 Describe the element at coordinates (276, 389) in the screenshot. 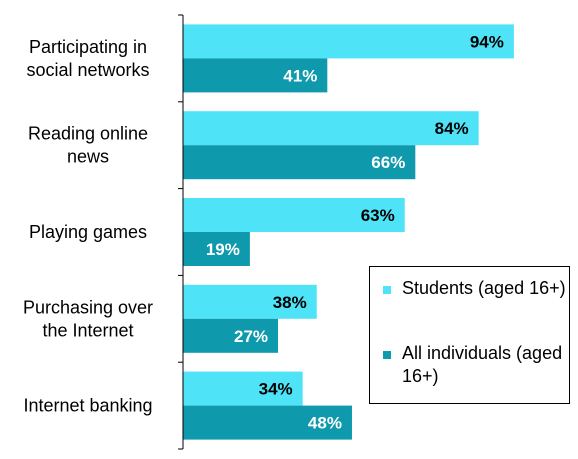

I see `data-label: 34%` at that location.